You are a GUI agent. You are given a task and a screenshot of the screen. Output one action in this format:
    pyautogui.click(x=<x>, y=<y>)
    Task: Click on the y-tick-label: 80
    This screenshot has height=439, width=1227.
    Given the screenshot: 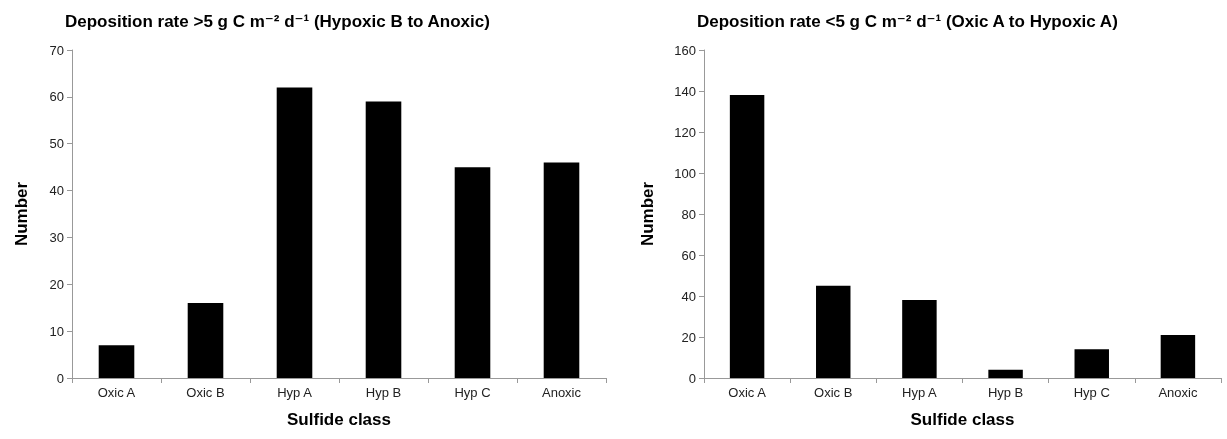 What is the action you would take?
    pyautogui.click(x=688, y=214)
    